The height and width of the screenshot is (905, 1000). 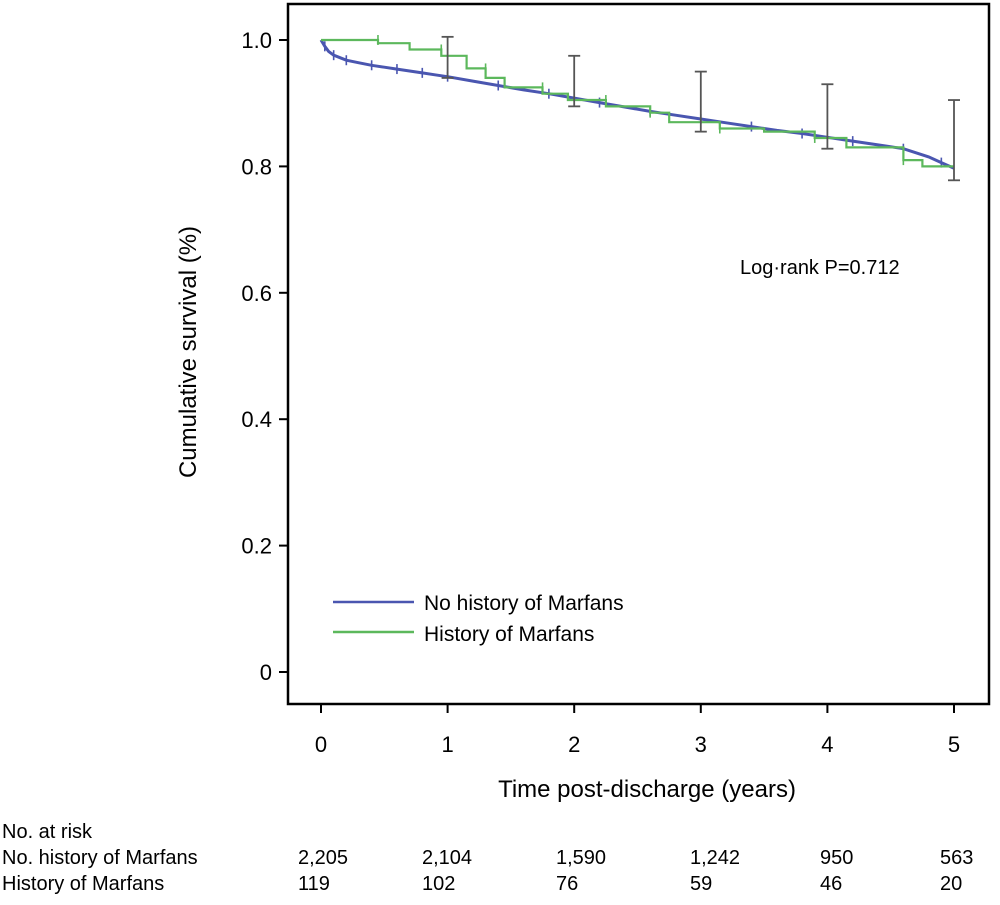 What do you see at coordinates (83, 884) in the screenshot?
I see `risk-row-label-history: History of Marfans` at bounding box center [83, 884].